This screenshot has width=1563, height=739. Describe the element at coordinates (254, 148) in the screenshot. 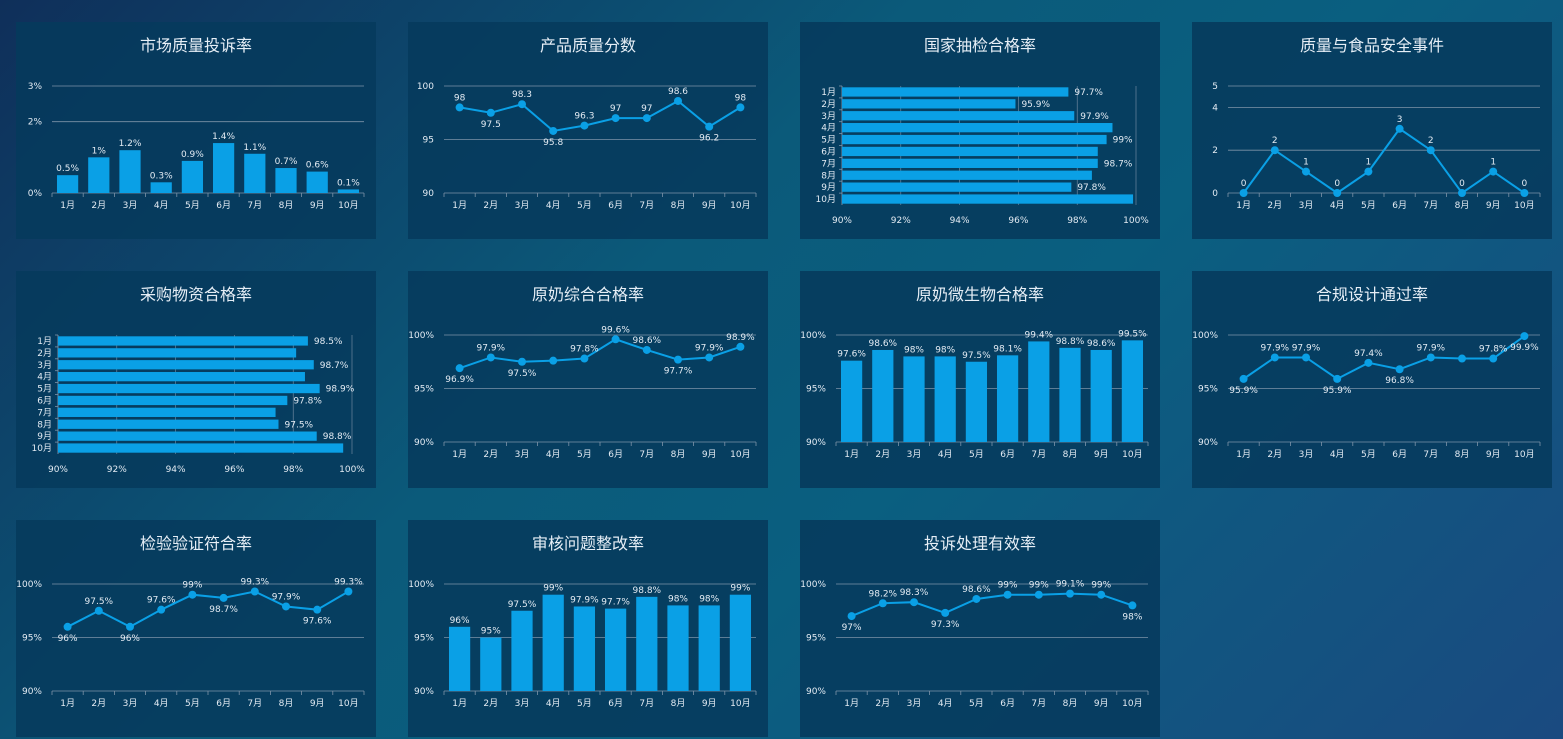

I see `data-label: 1.1%` at that location.